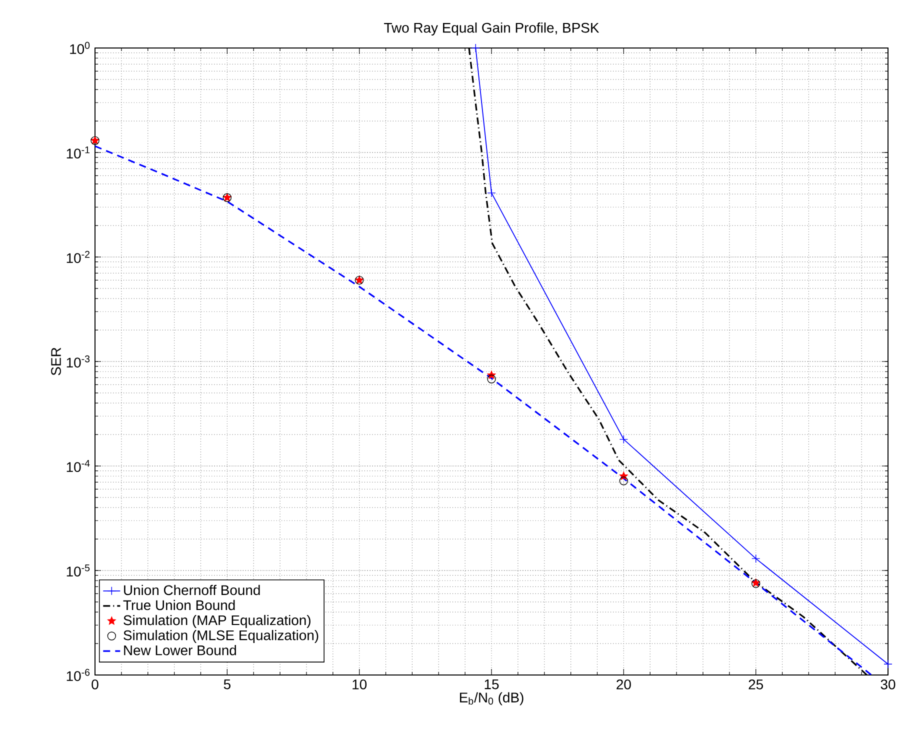 The image size is (907, 738). What do you see at coordinates (56, 362) in the screenshot?
I see `y-axis-title: SER` at bounding box center [56, 362].